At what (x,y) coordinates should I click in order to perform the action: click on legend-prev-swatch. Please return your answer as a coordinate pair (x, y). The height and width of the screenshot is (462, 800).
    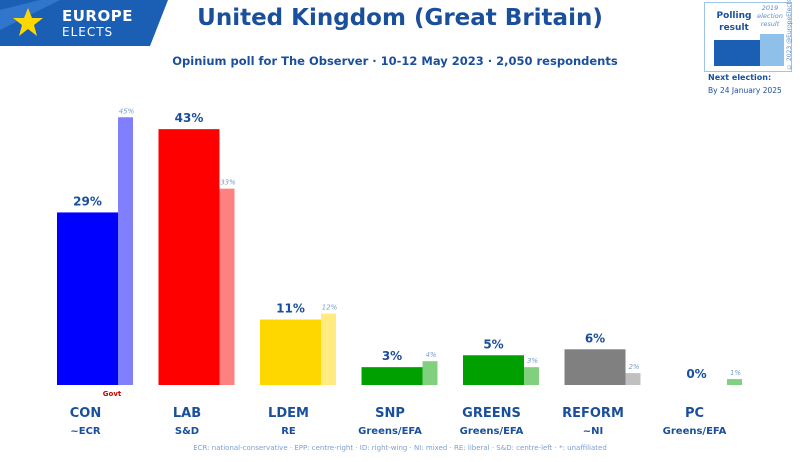
    Looking at the image, I should click on (772, 50).